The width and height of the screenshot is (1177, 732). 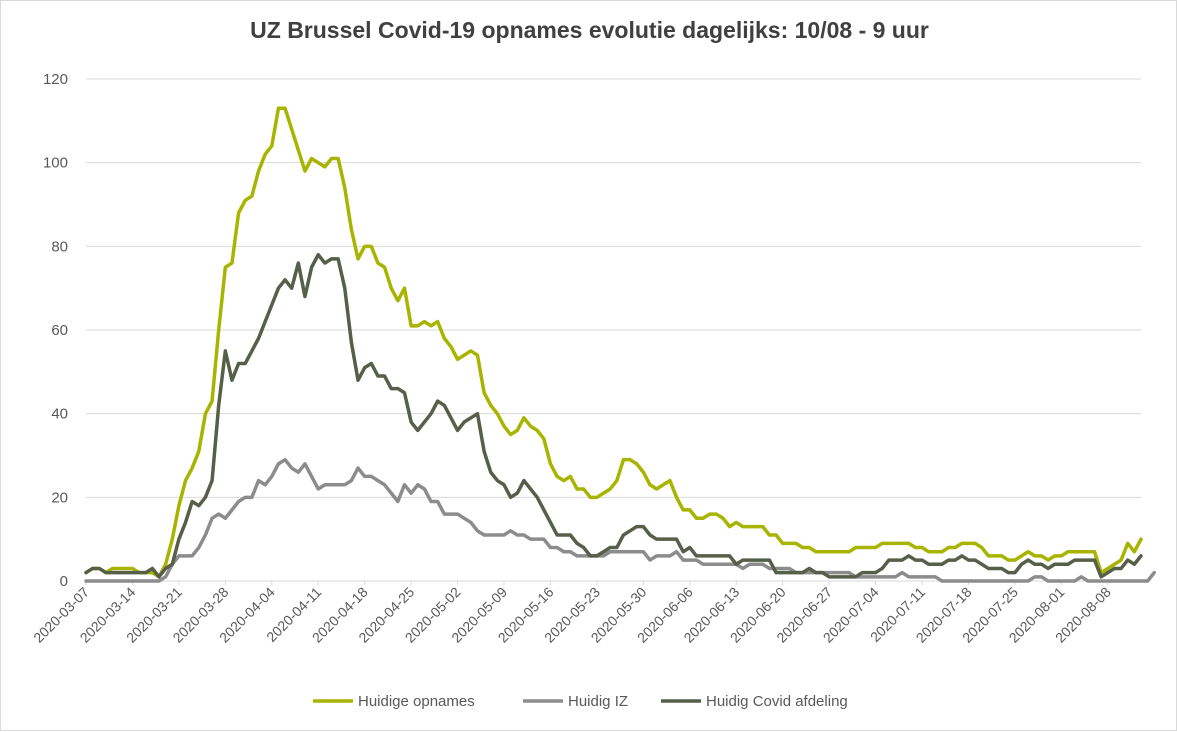 I want to click on legend-label: Huidige opnames, so click(x=416, y=701).